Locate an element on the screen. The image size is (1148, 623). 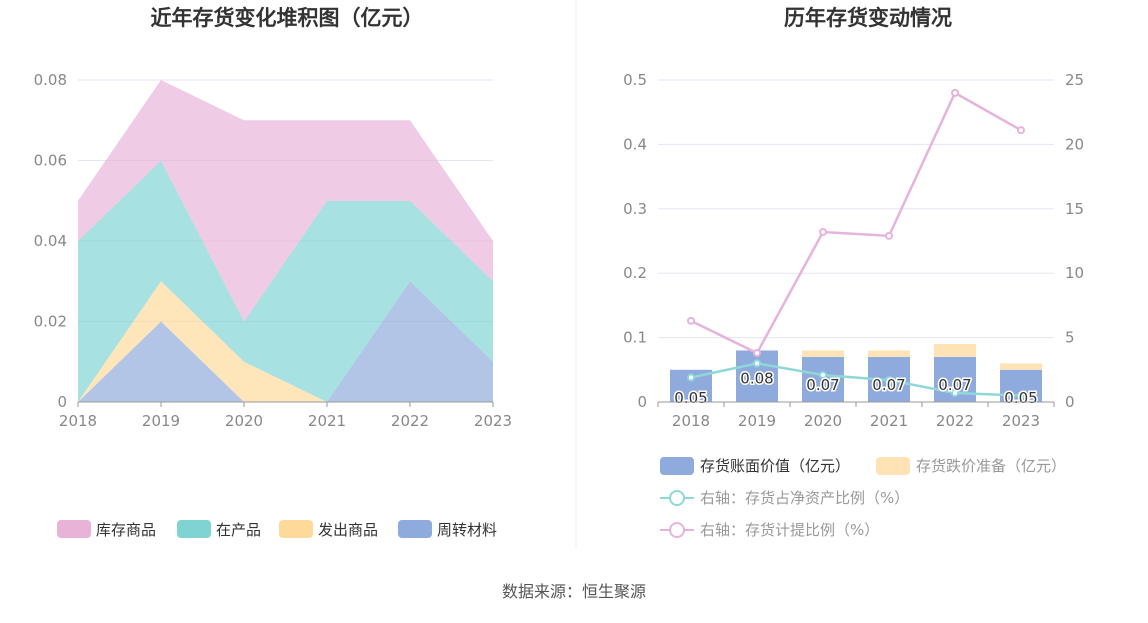
right-bar-value-label: 0.08 is located at coordinates (756, 378).